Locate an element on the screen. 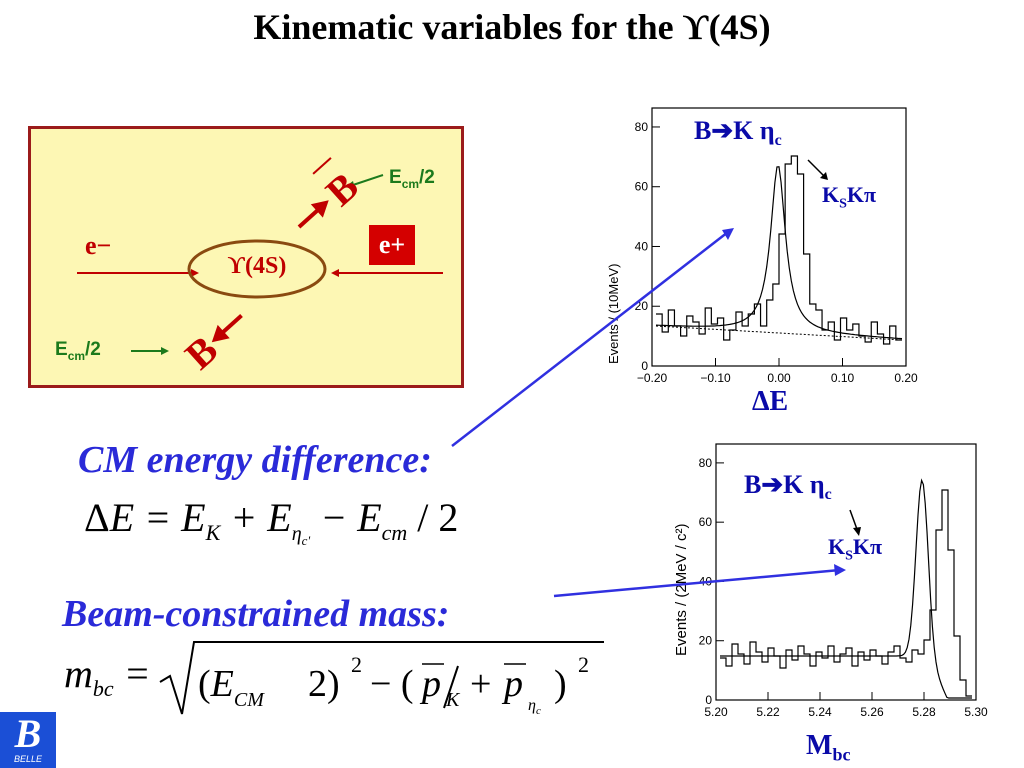 The image size is (1024, 768). delta-e-xtick-label: 0.10 is located at coordinates (843, 378).